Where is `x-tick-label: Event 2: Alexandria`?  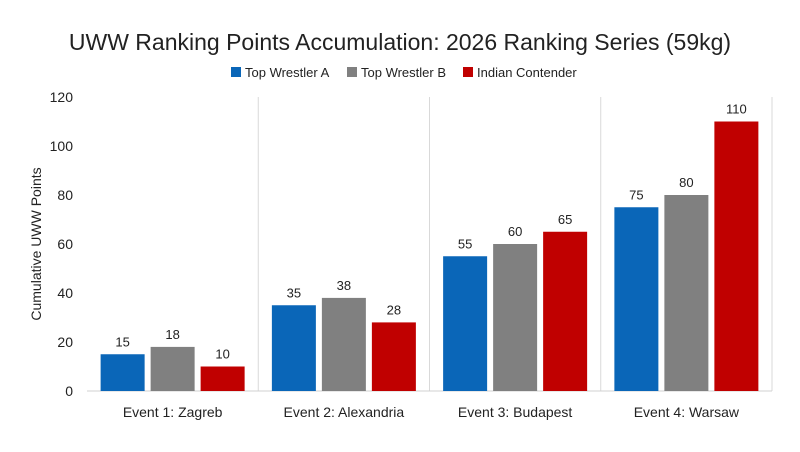
x-tick-label: Event 2: Alexandria is located at coordinates (344, 412).